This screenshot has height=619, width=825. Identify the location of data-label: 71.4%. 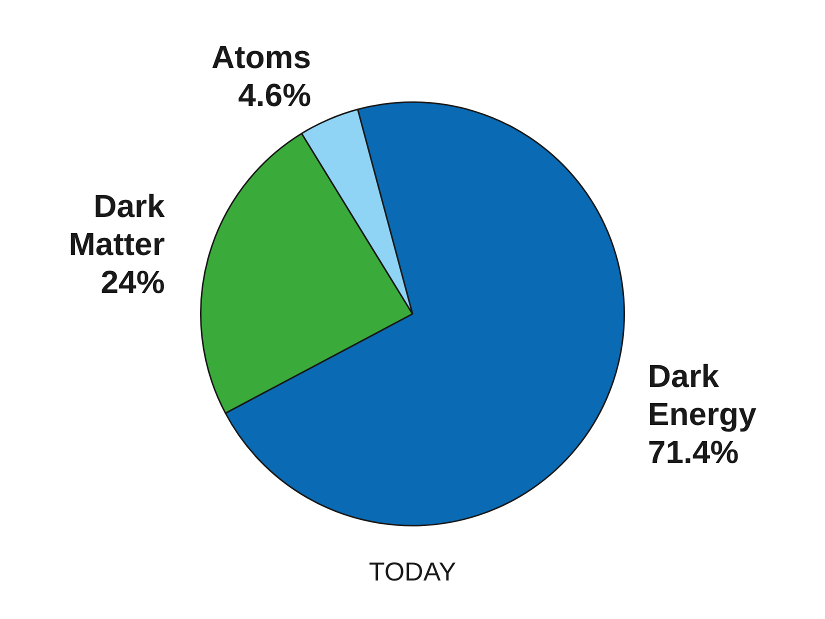
(693, 452).